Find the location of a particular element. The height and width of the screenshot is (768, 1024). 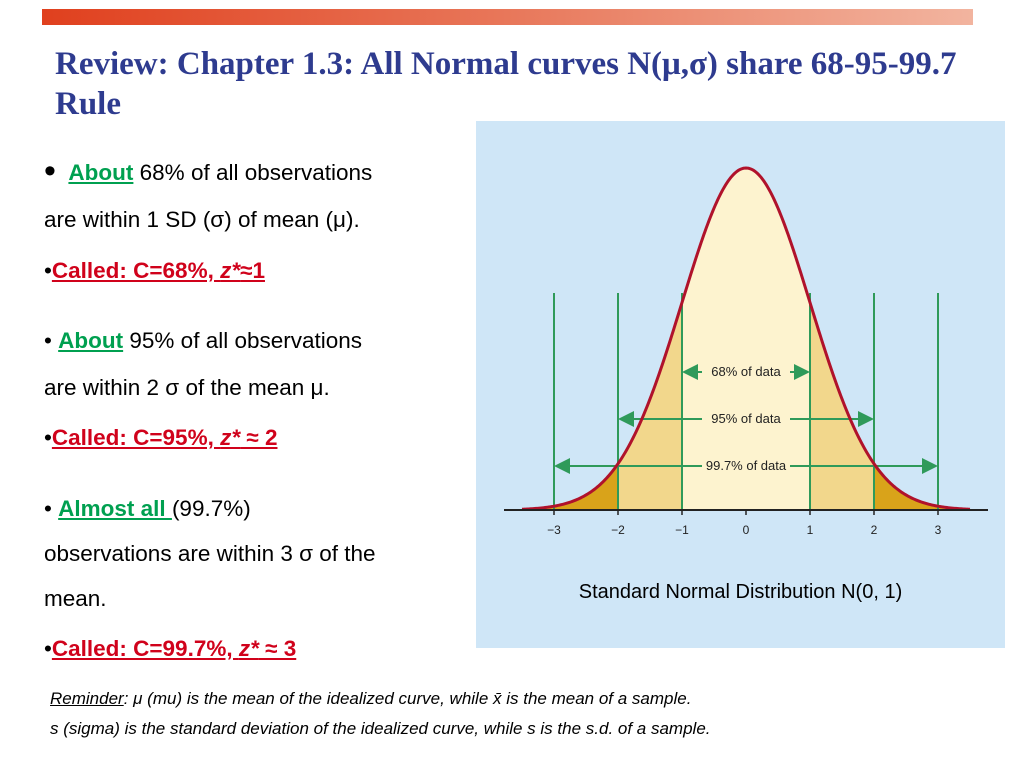

bullet-2-line-1: • About 95% of all observations is located at coordinates (203, 340).